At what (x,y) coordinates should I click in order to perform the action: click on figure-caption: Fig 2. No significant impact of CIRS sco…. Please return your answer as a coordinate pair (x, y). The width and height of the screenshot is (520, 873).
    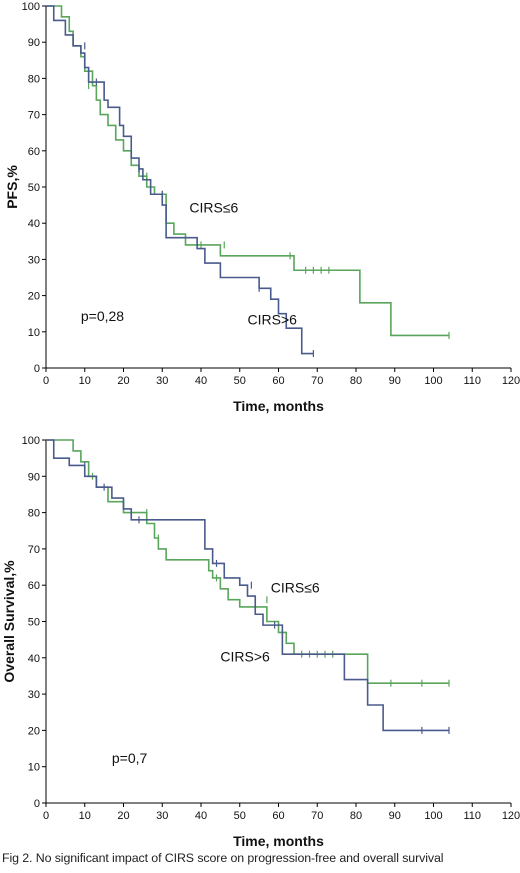
    Looking at the image, I should click on (223, 858).